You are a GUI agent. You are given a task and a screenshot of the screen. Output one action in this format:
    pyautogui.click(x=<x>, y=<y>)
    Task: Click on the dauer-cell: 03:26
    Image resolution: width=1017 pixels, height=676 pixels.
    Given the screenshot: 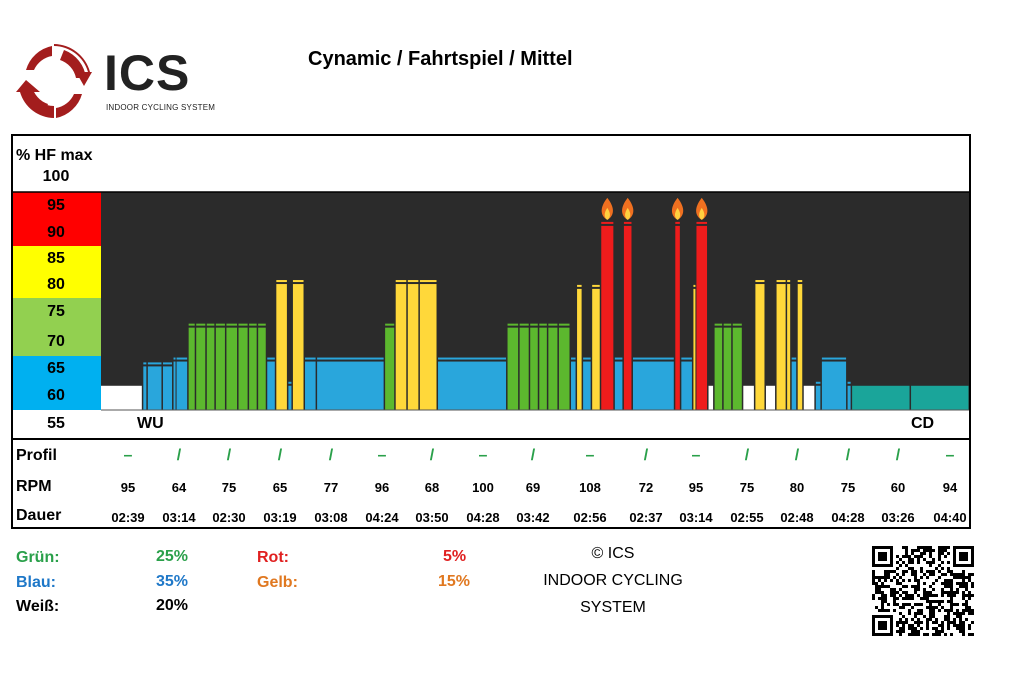 What is the action you would take?
    pyautogui.click(x=898, y=517)
    